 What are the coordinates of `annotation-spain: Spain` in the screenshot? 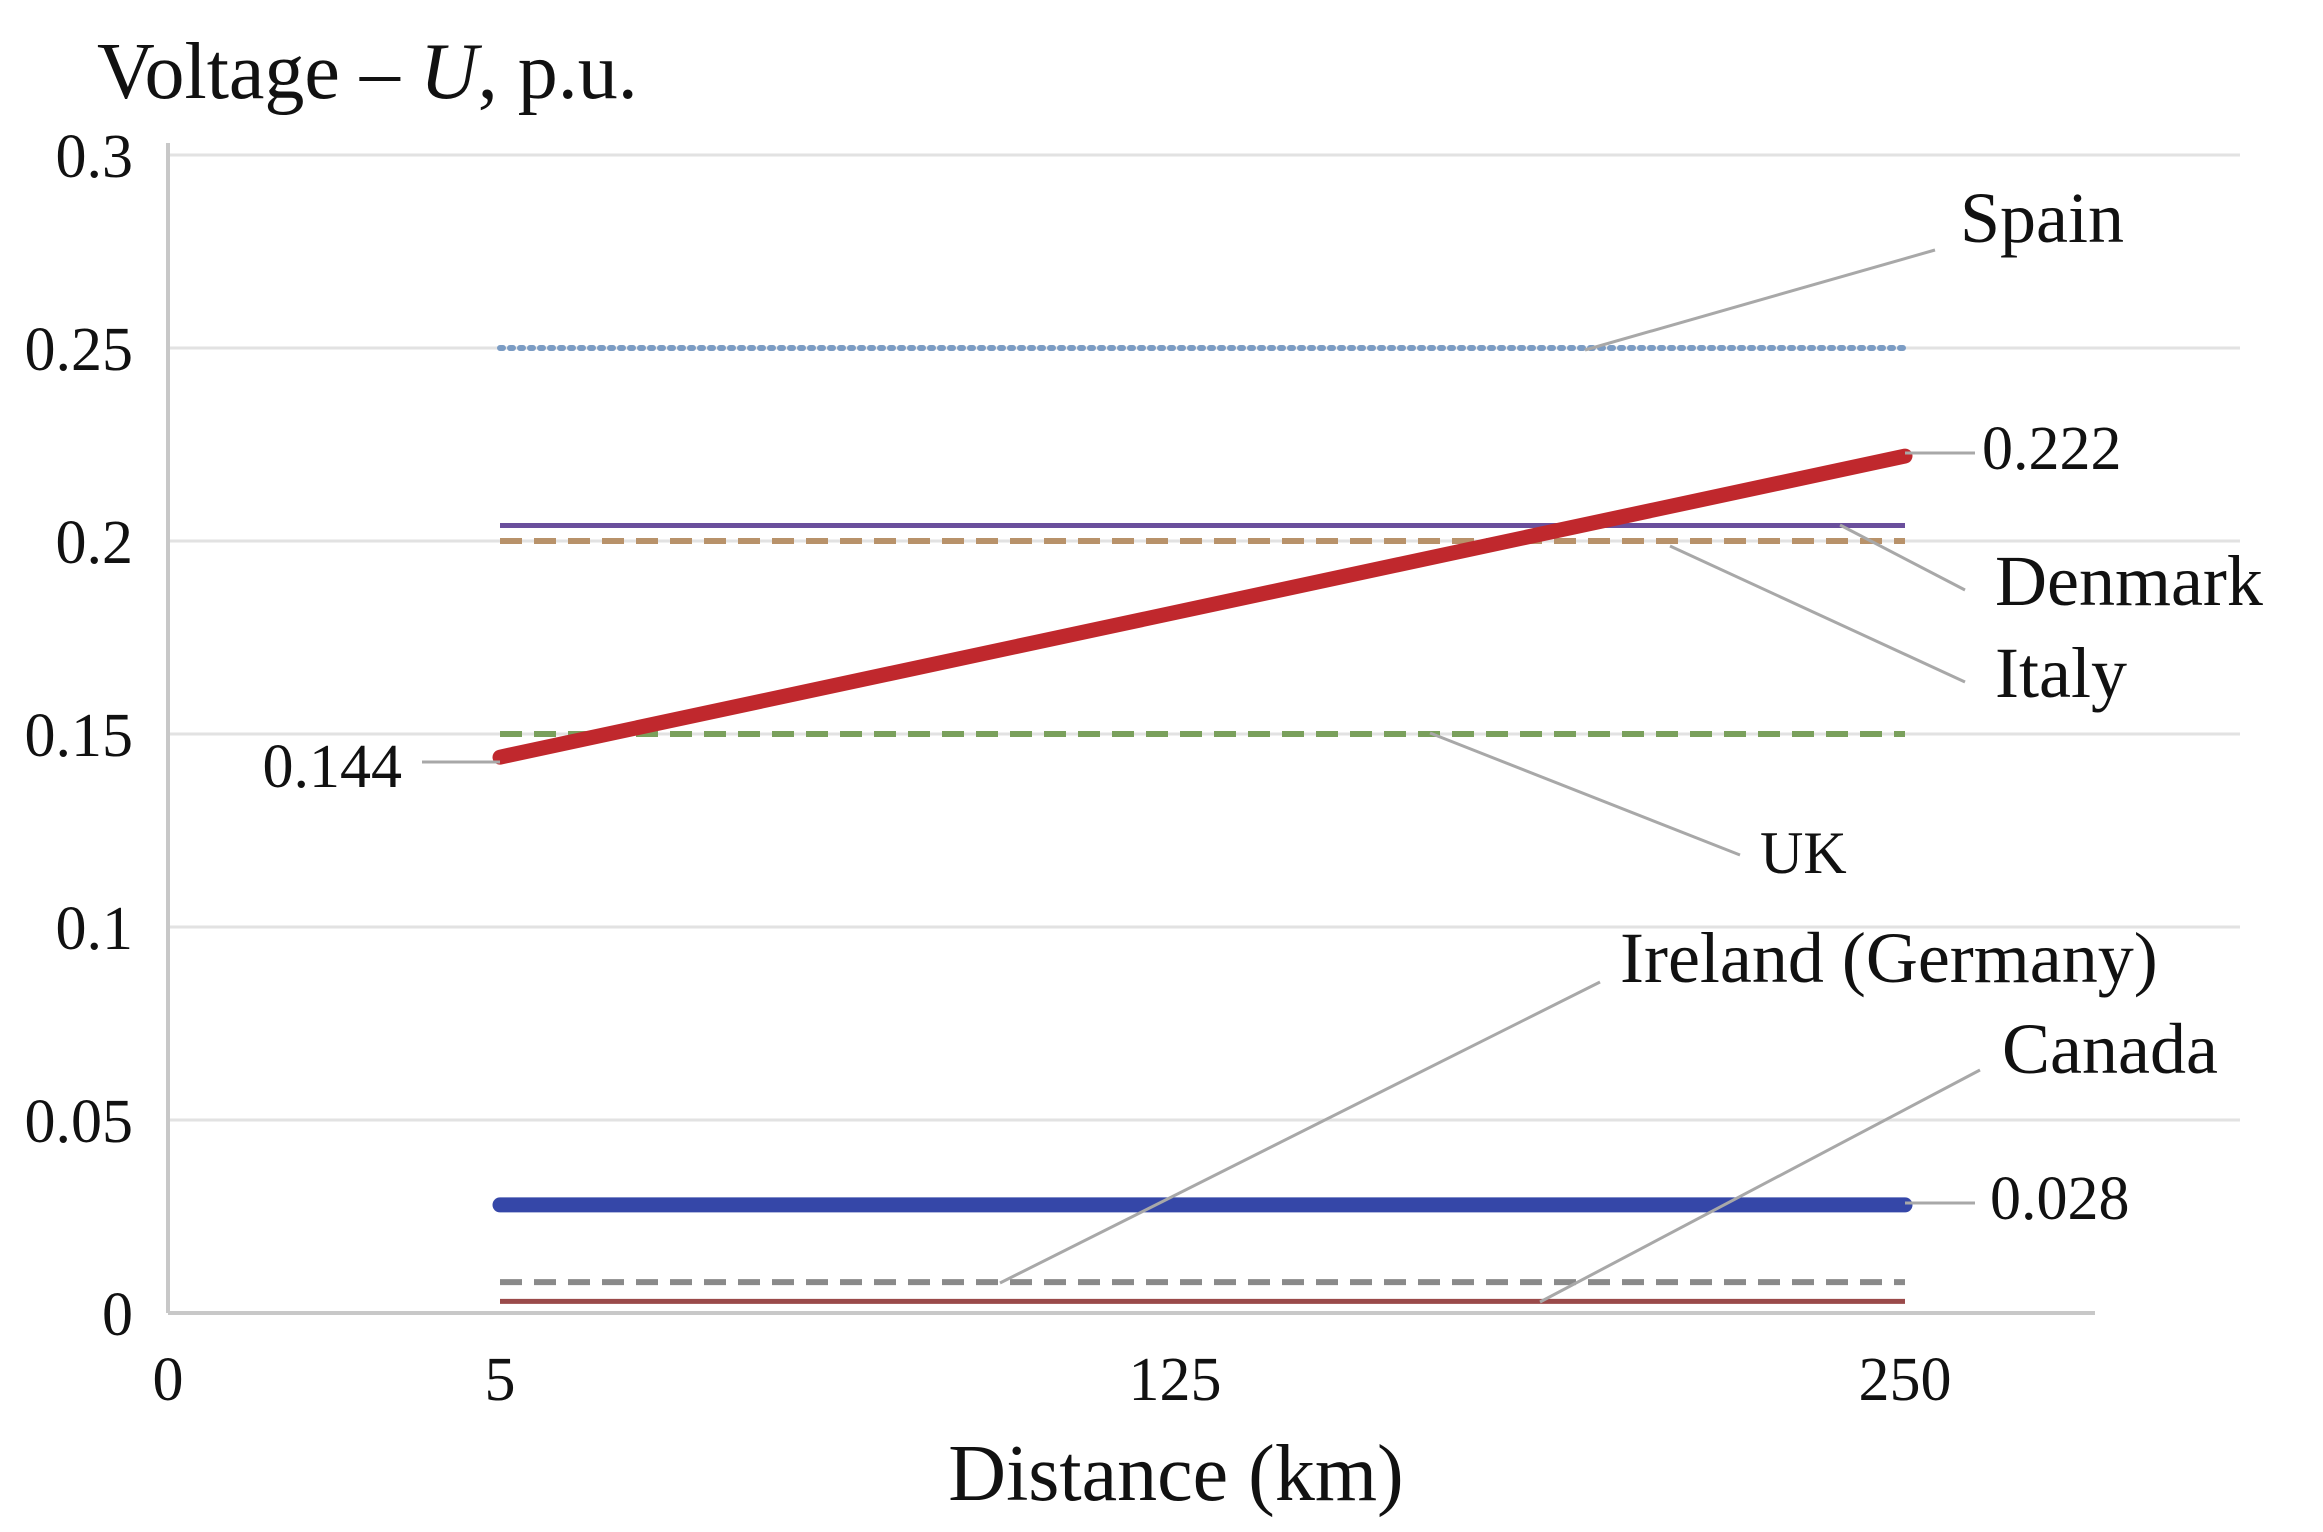 It's located at (2042, 218).